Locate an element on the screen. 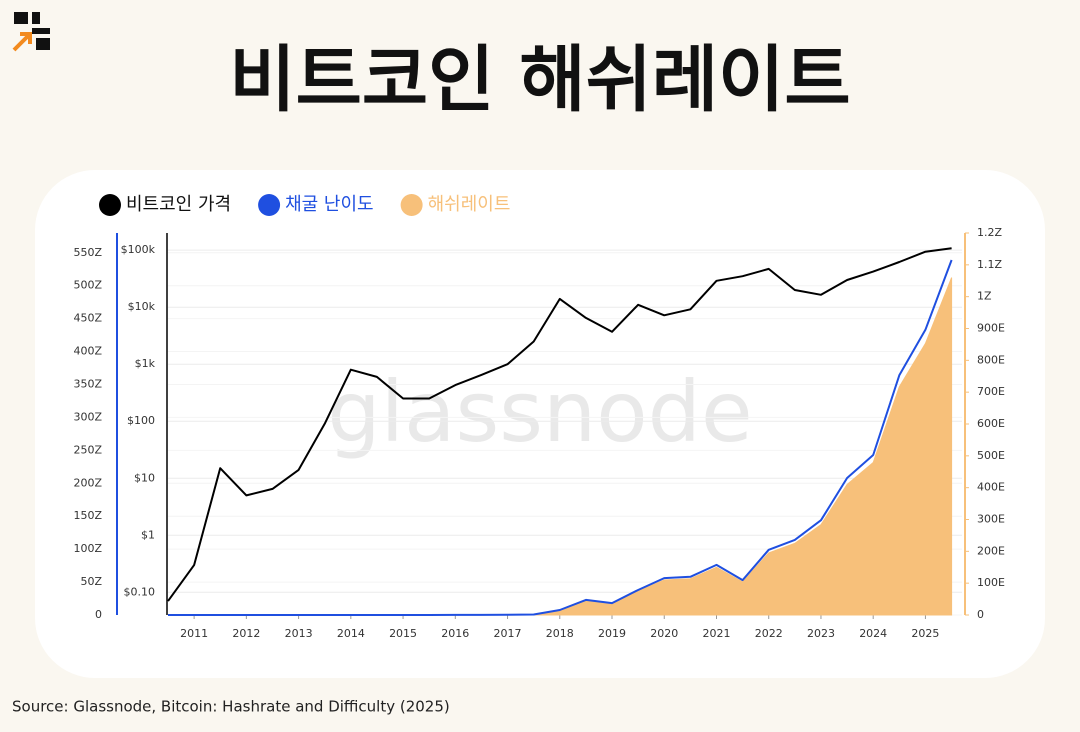 The image size is (1080, 732). y2-tick-label: 400E is located at coordinates (991, 487).